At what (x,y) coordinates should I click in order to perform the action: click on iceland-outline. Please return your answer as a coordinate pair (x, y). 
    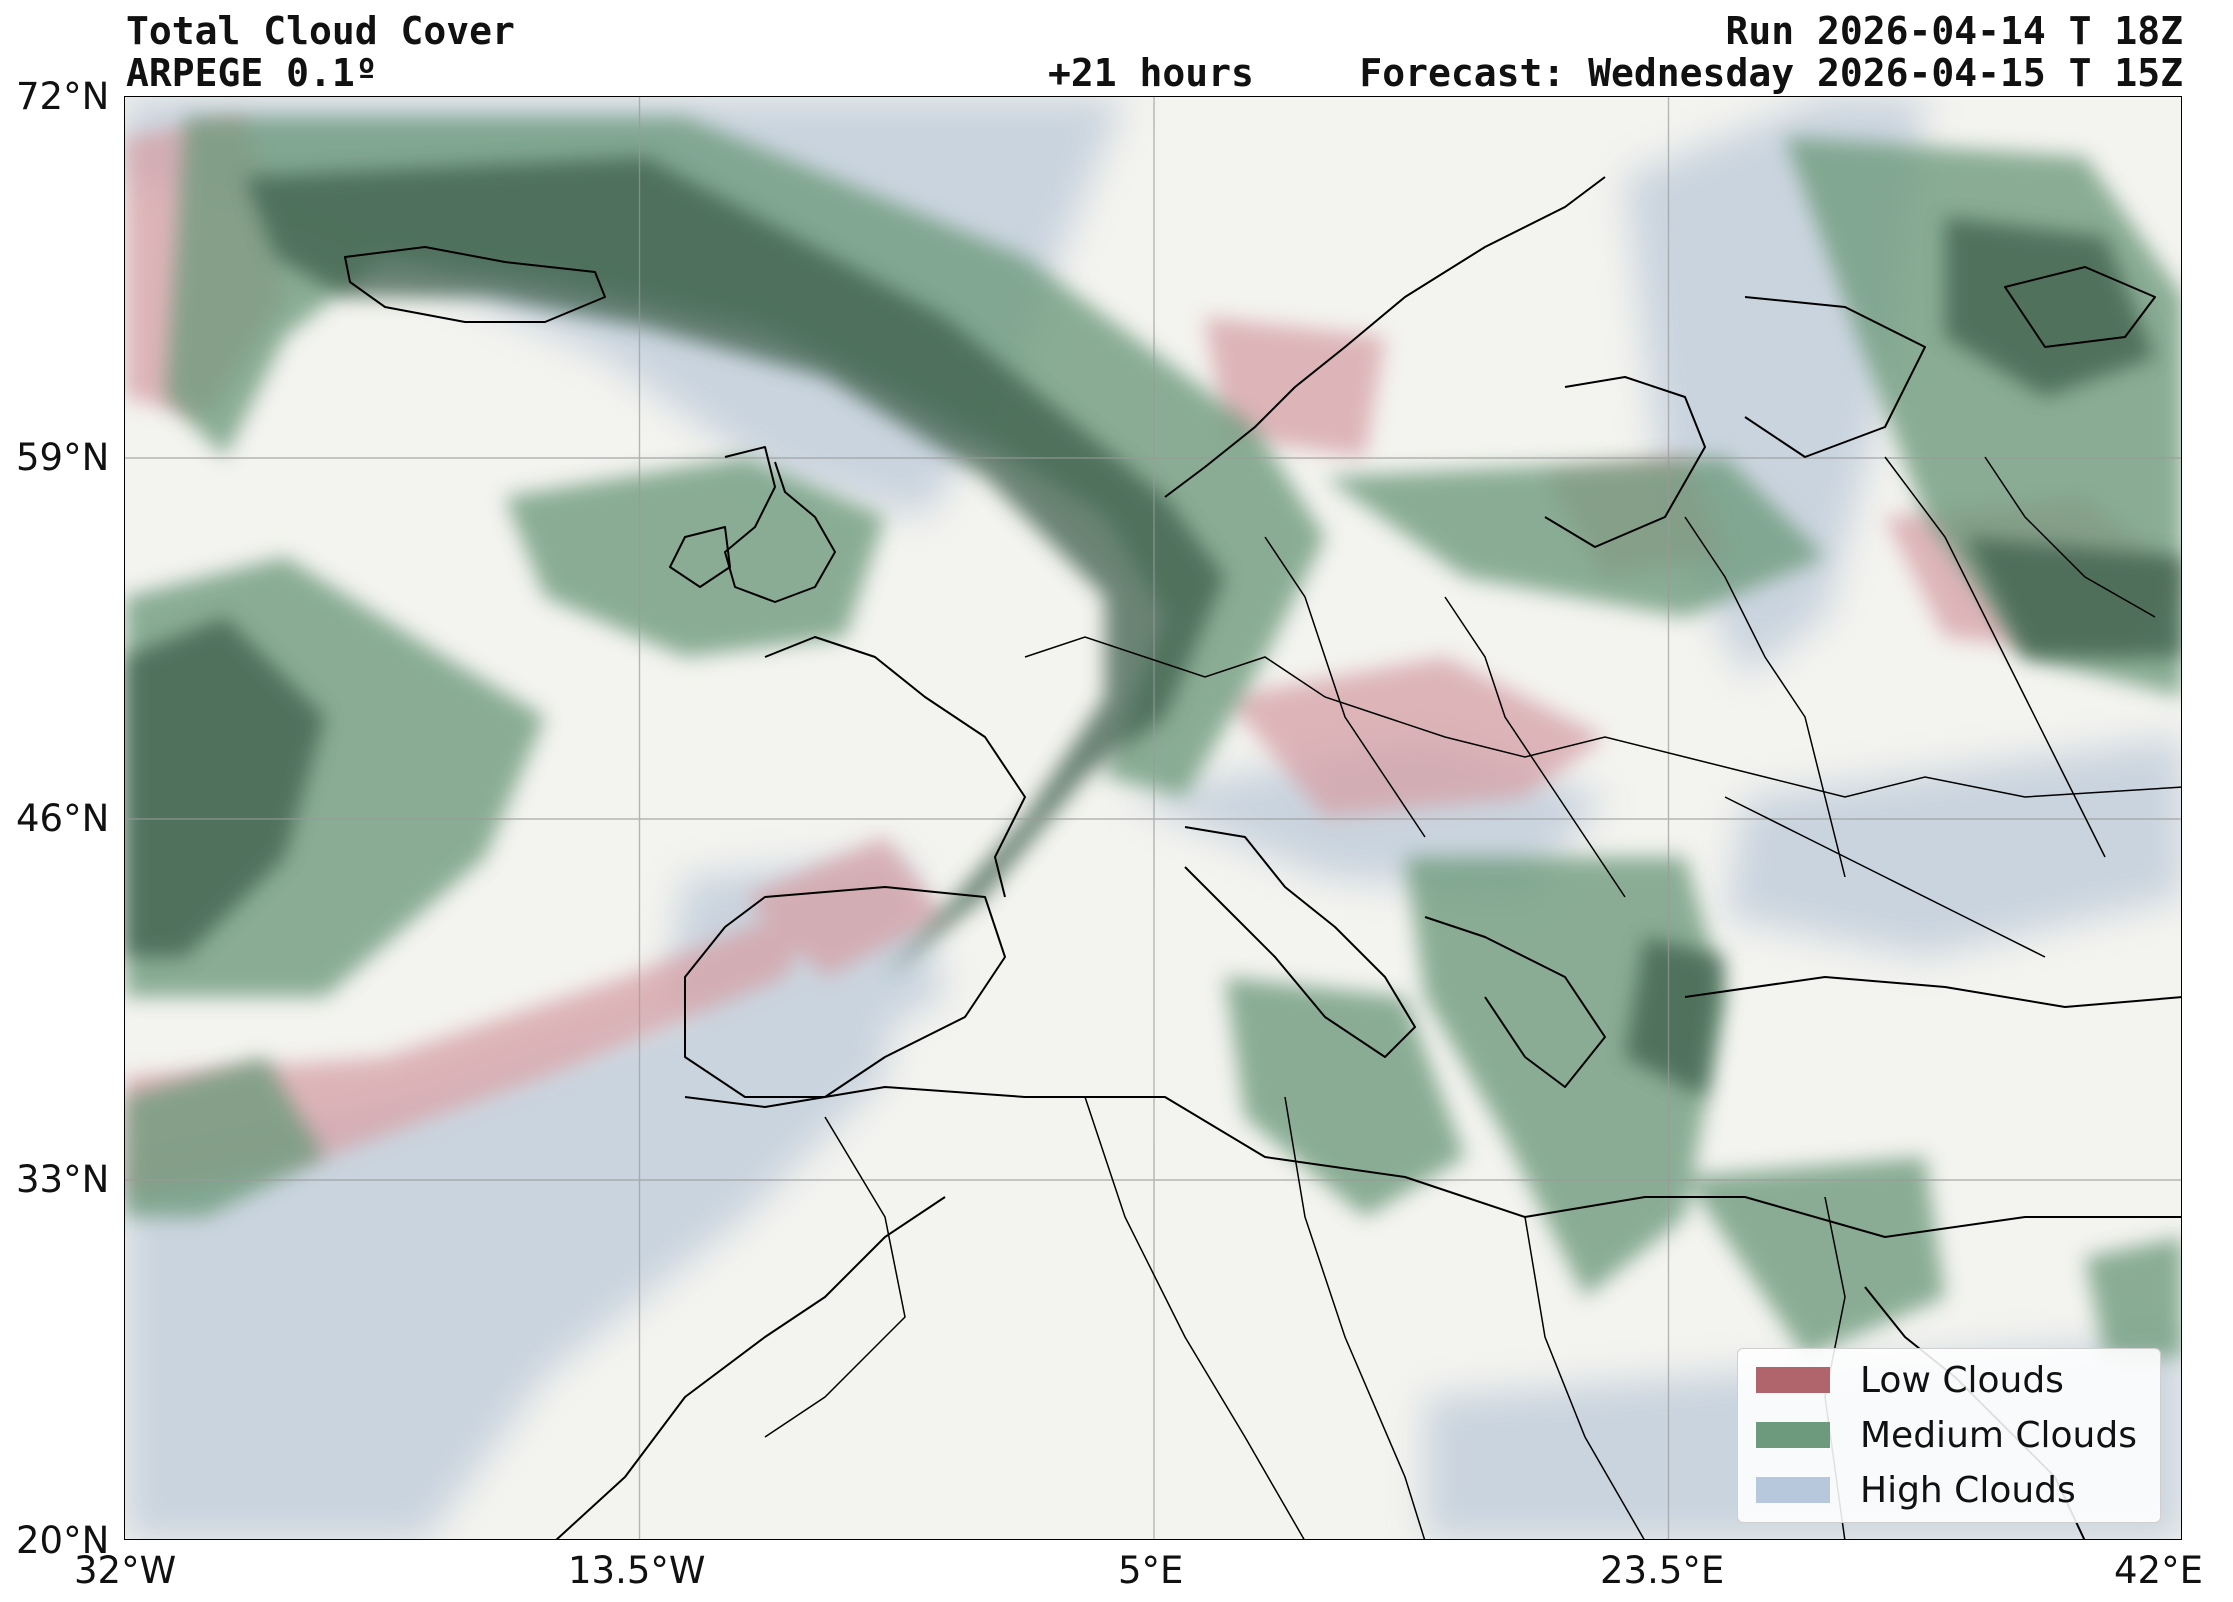
    Looking at the image, I should click on (475, 284).